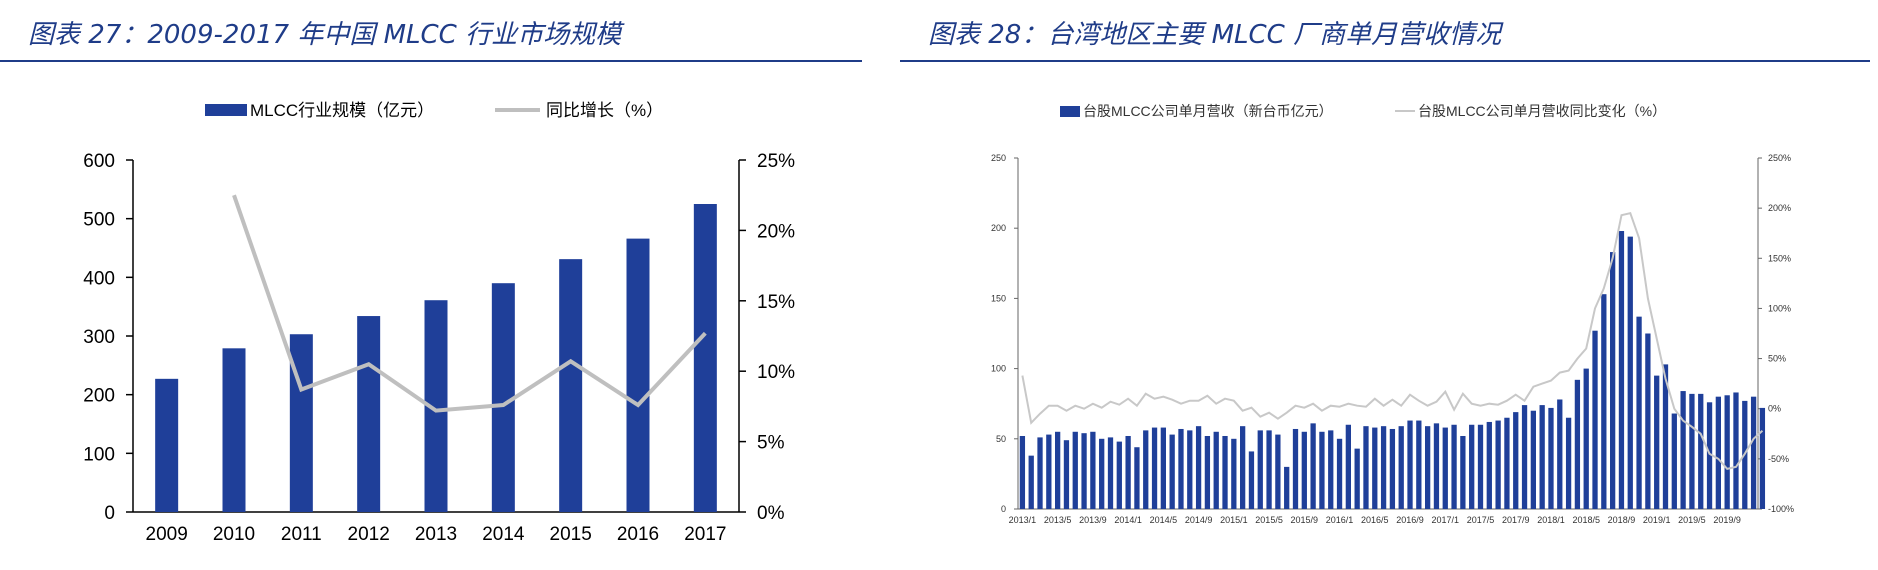 The width and height of the screenshot is (1878, 570). What do you see at coordinates (1779, 158) in the screenshot?
I see `right-y-tick-label: 250%` at bounding box center [1779, 158].